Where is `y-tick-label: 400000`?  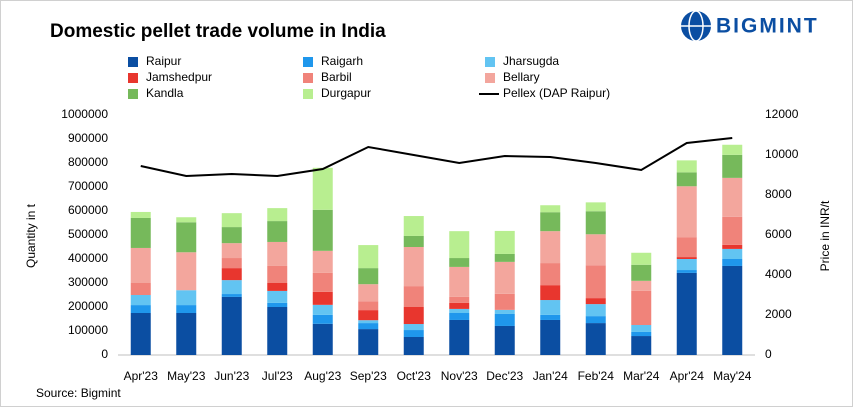 y-tick-label: 400000 is located at coordinates (88, 258).